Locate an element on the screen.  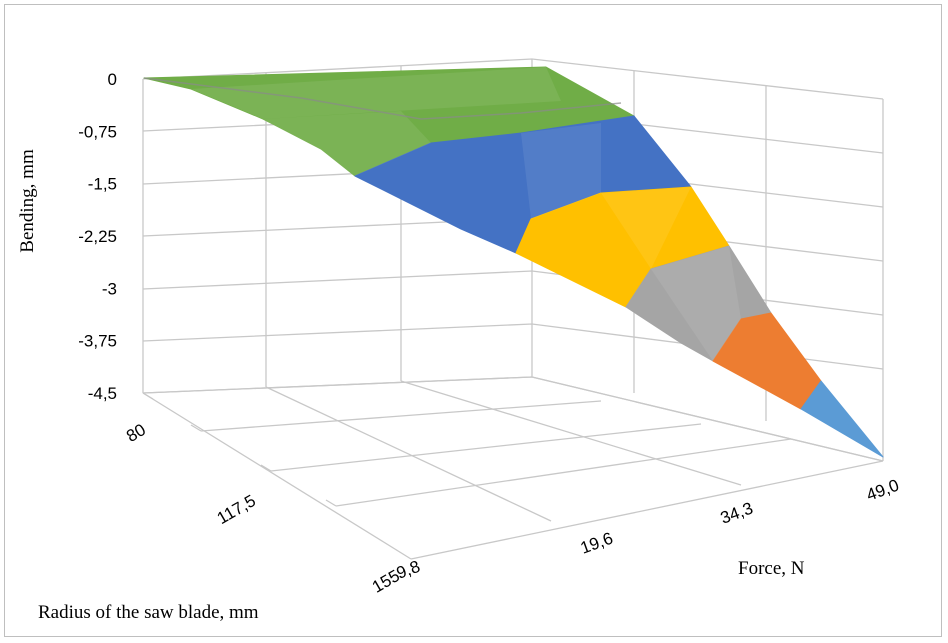
radius-tick-label: 80 is located at coordinates (136, 433).